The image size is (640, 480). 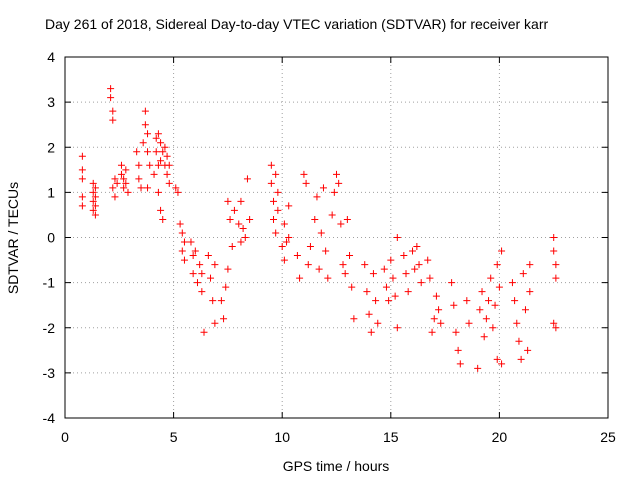 What do you see at coordinates (13, 238) in the screenshot?
I see `y-axis-label: SDTVAR / TECUs` at bounding box center [13, 238].